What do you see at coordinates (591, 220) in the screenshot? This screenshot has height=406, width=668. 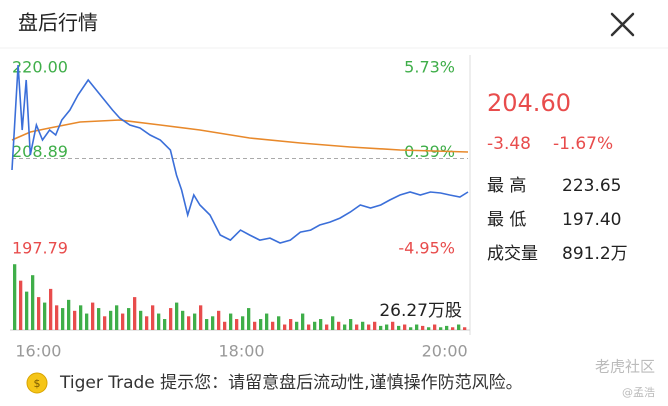 I see `stat-value: 197.40` at bounding box center [591, 220].